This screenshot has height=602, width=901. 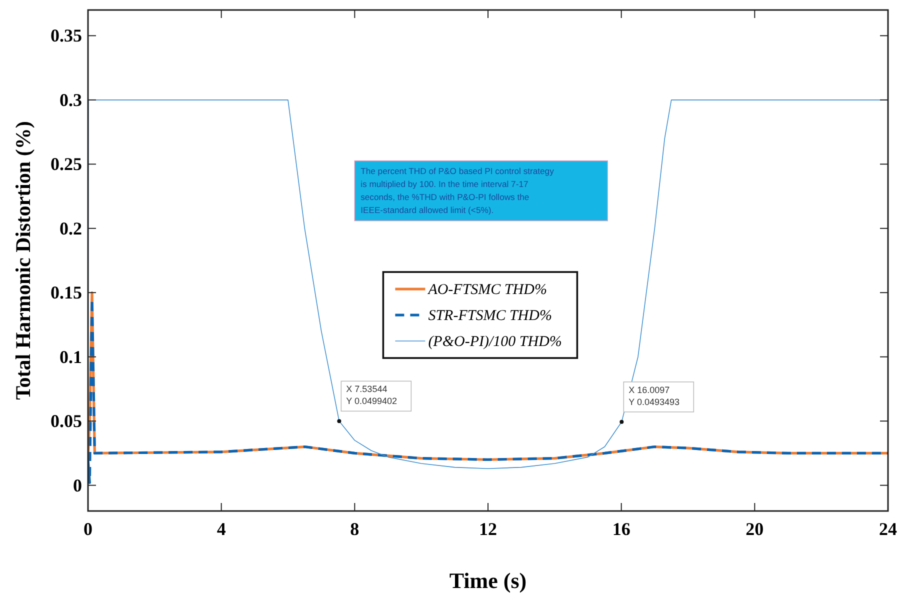 What do you see at coordinates (372, 395) in the screenshot?
I see `annotation: X 7.53544 Y 0.0499402` at bounding box center [372, 395].